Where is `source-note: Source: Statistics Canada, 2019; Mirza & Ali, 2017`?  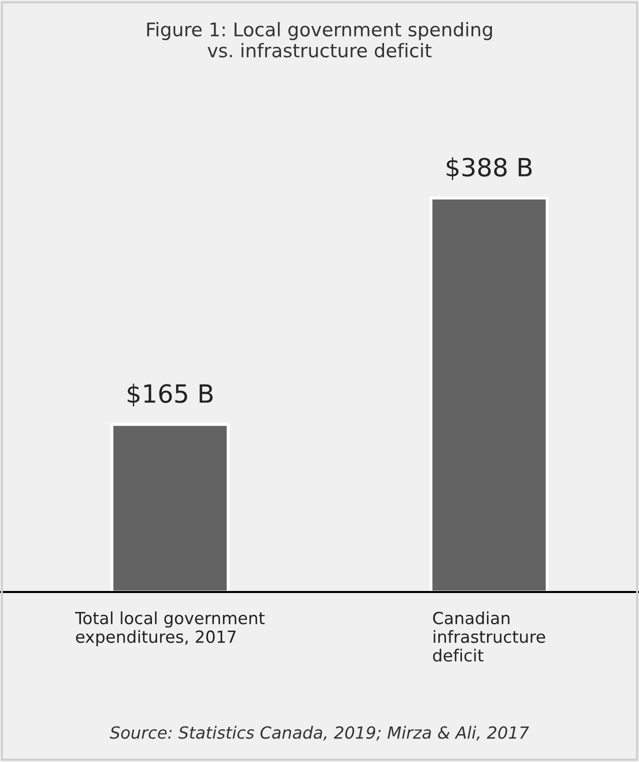
source-note: Source: Statistics Canada, 2019; Mirza & Ali, 2017 is located at coordinates (320, 733).